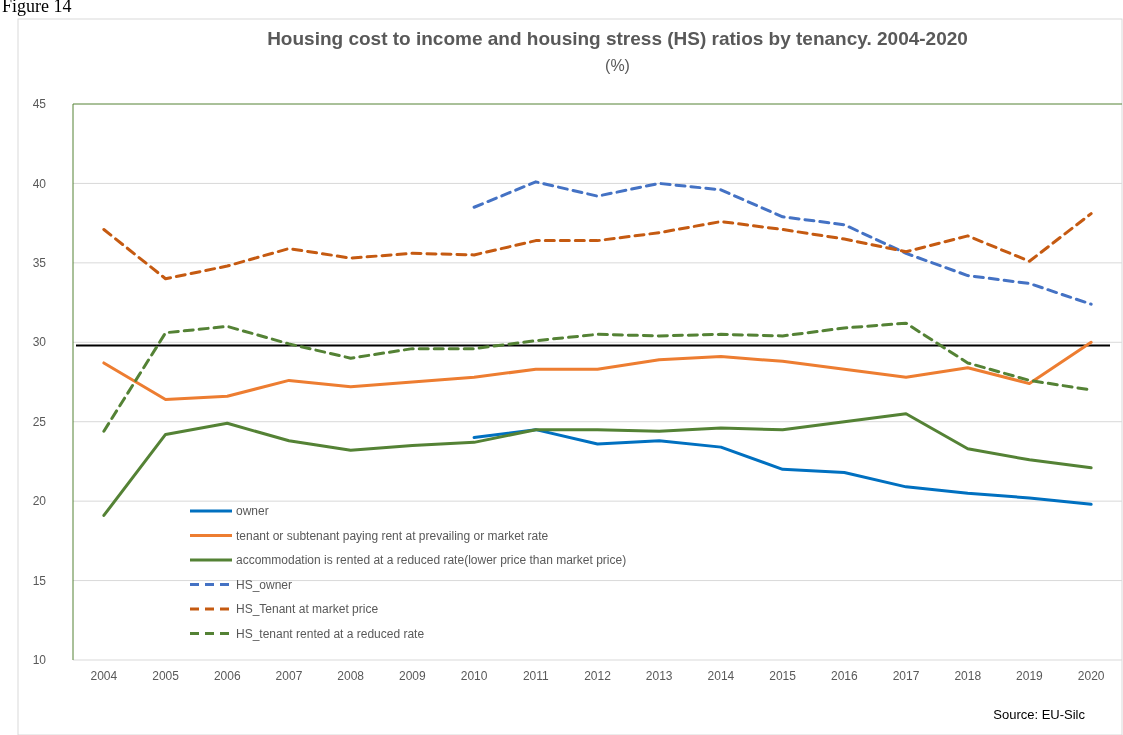 The width and height of the screenshot is (1123, 735). Describe the element at coordinates (1091, 676) in the screenshot. I see `x-tick-label: 2020` at that location.